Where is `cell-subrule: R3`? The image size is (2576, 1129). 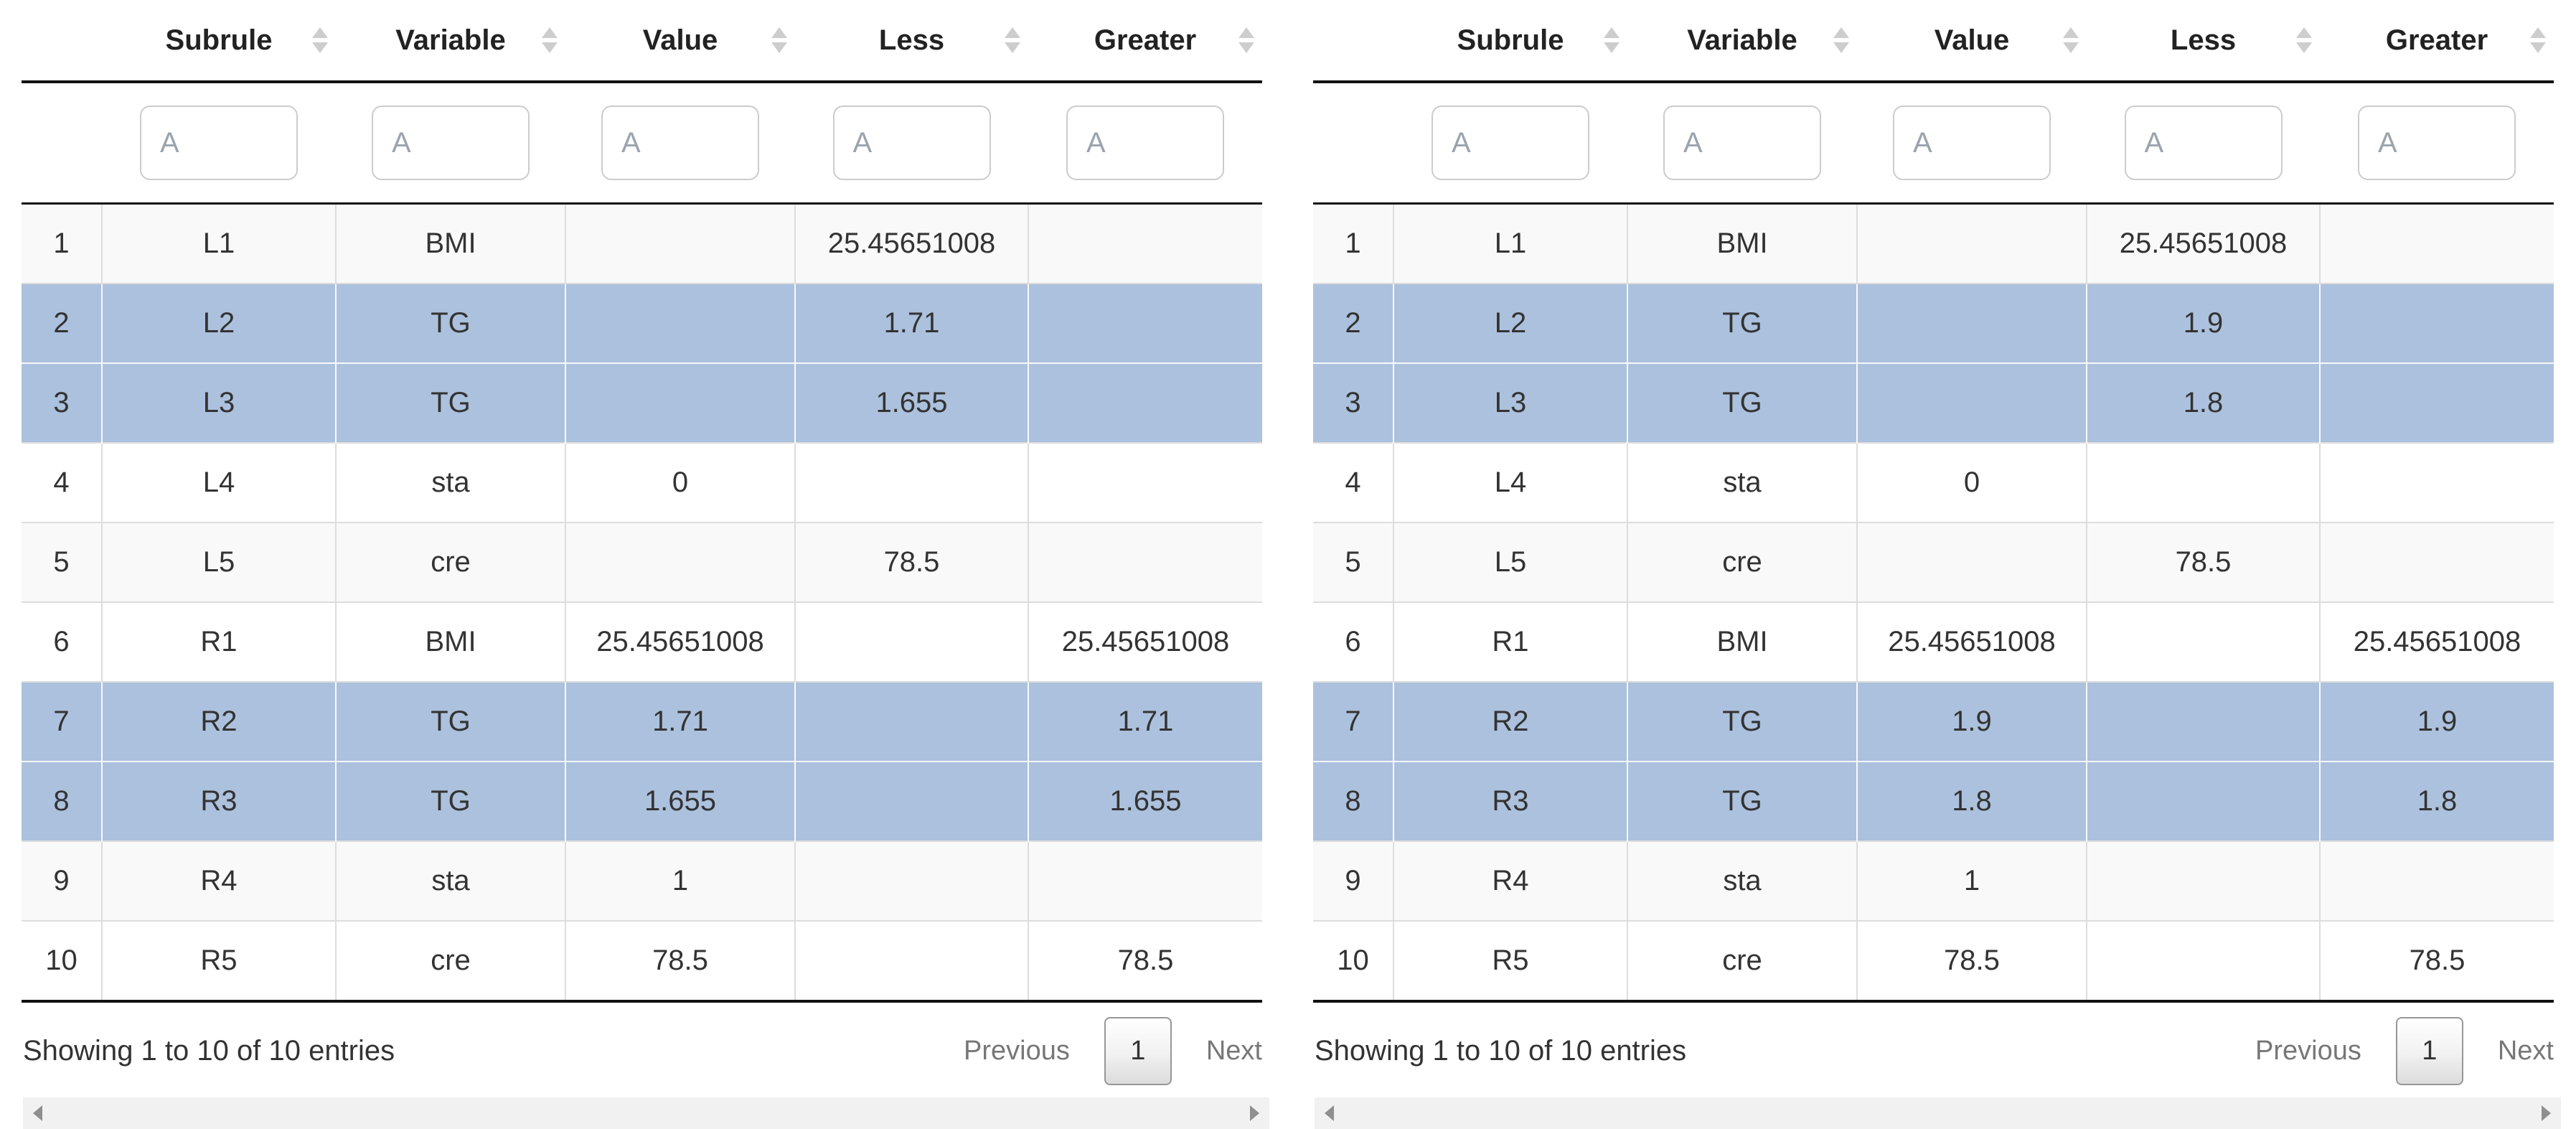 cell-subrule: R3 is located at coordinates (218, 801).